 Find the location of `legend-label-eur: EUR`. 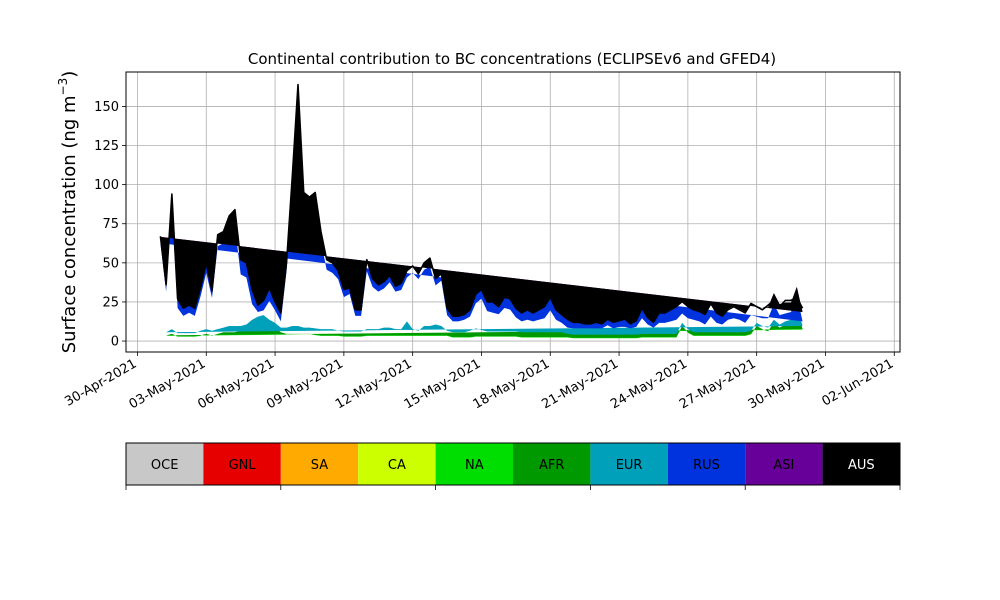

legend-label-eur: EUR is located at coordinates (629, 465).